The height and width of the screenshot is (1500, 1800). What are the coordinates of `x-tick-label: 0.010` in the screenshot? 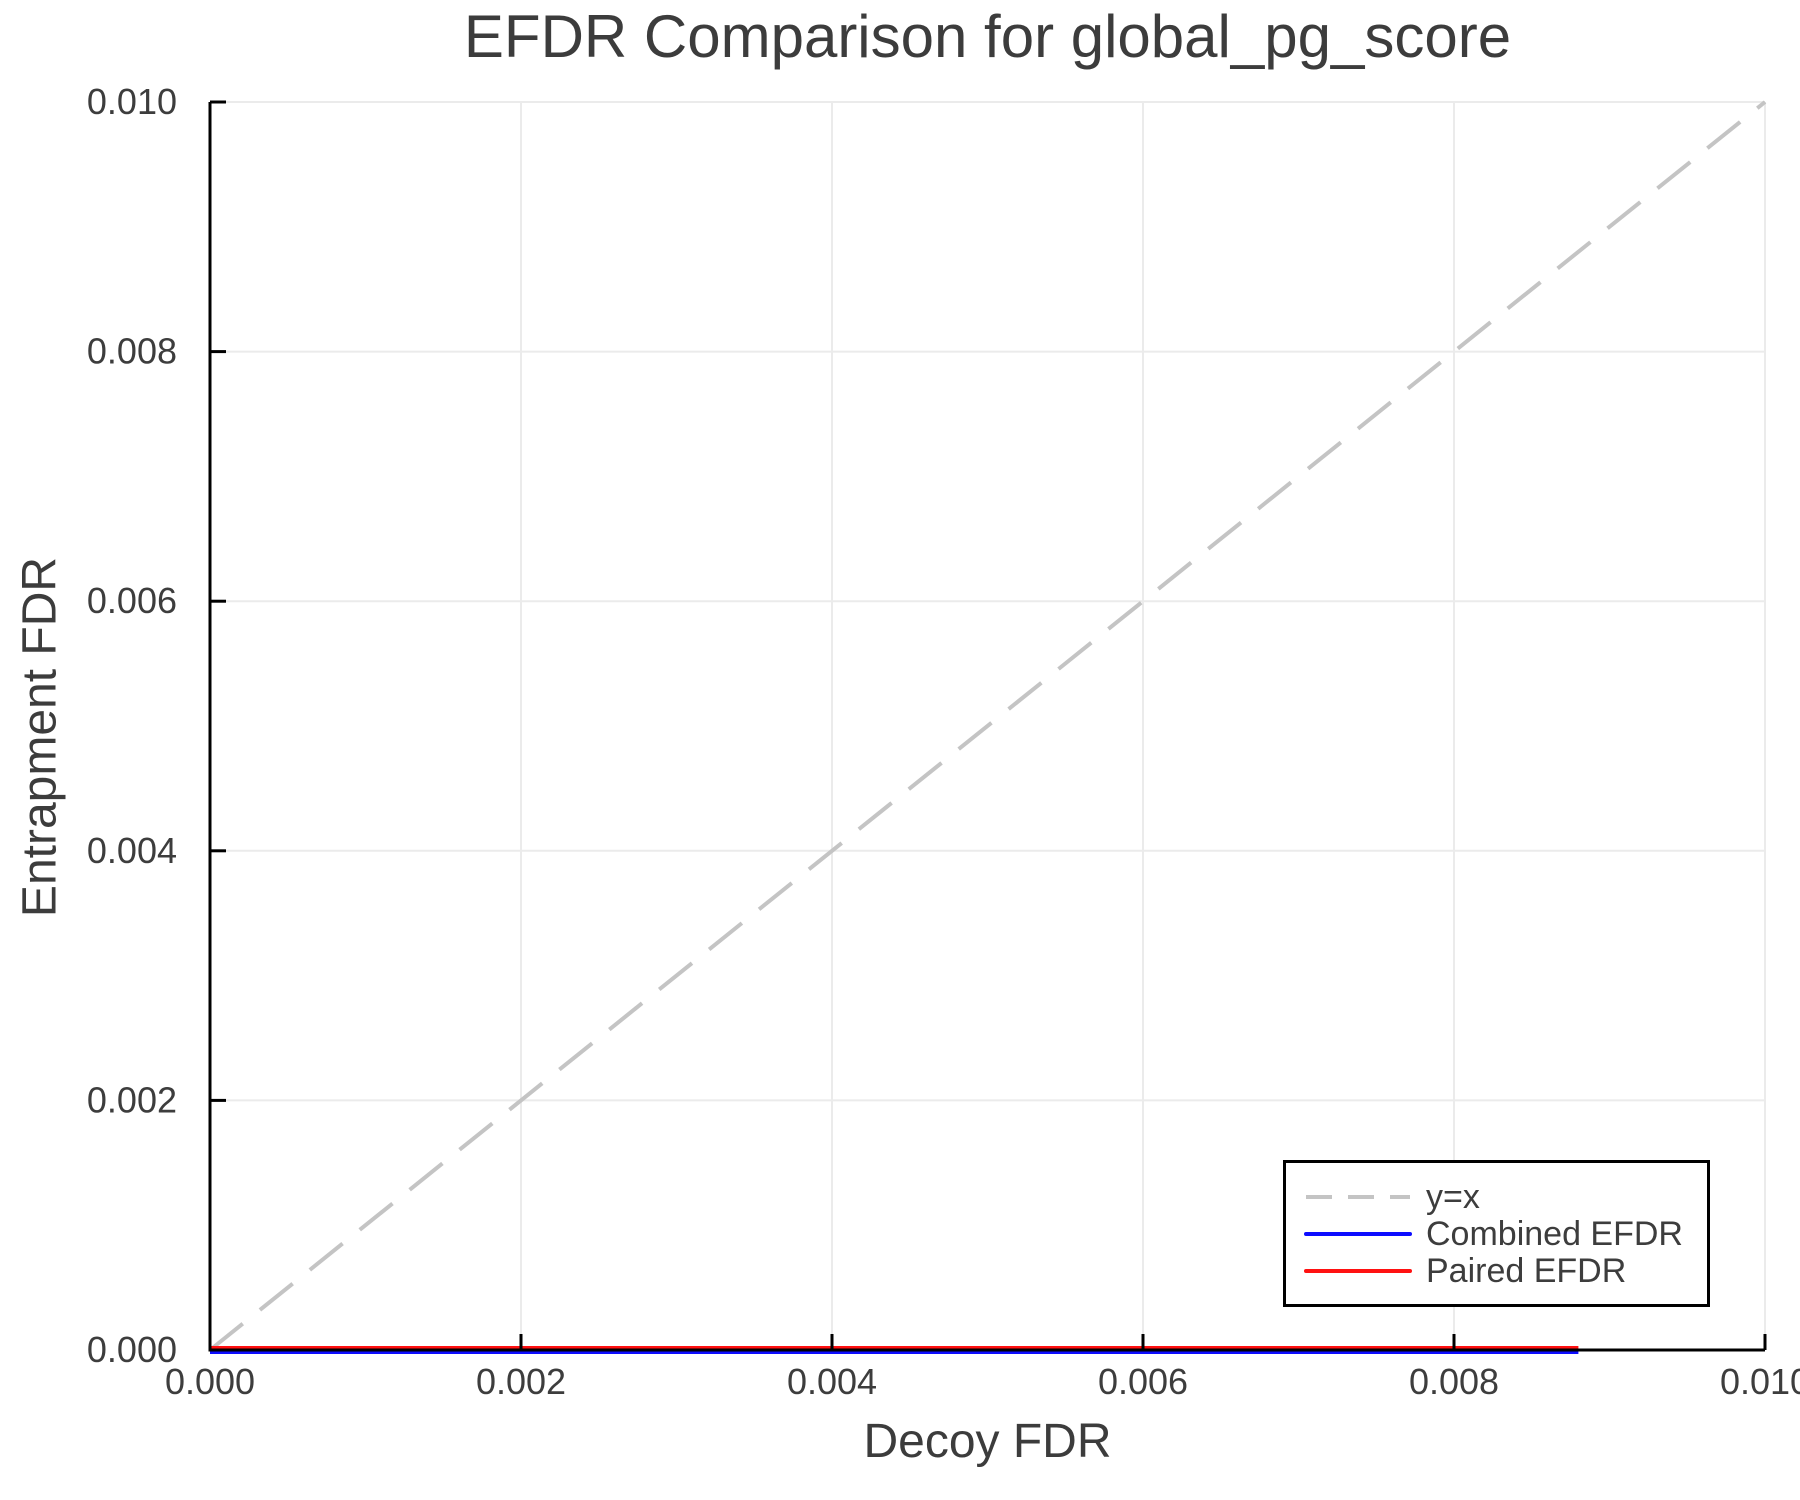 It's located at (1760, 1381).